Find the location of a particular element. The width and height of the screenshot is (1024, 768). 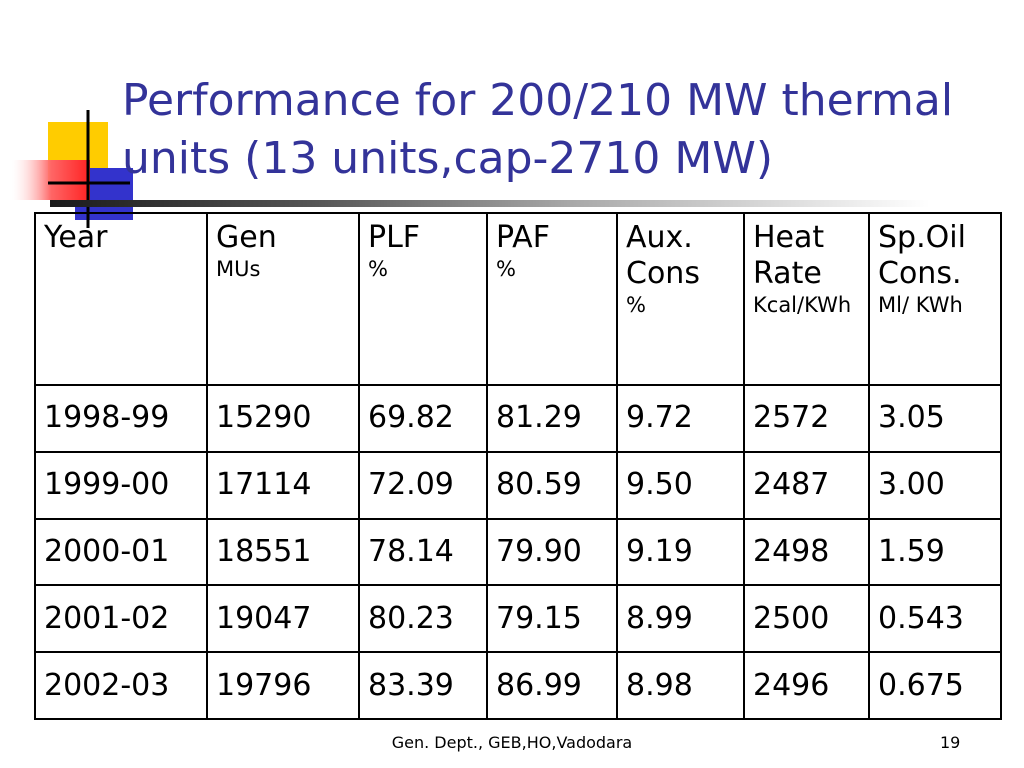

table-cell: 3.05 is located at coordinates (935, 418).